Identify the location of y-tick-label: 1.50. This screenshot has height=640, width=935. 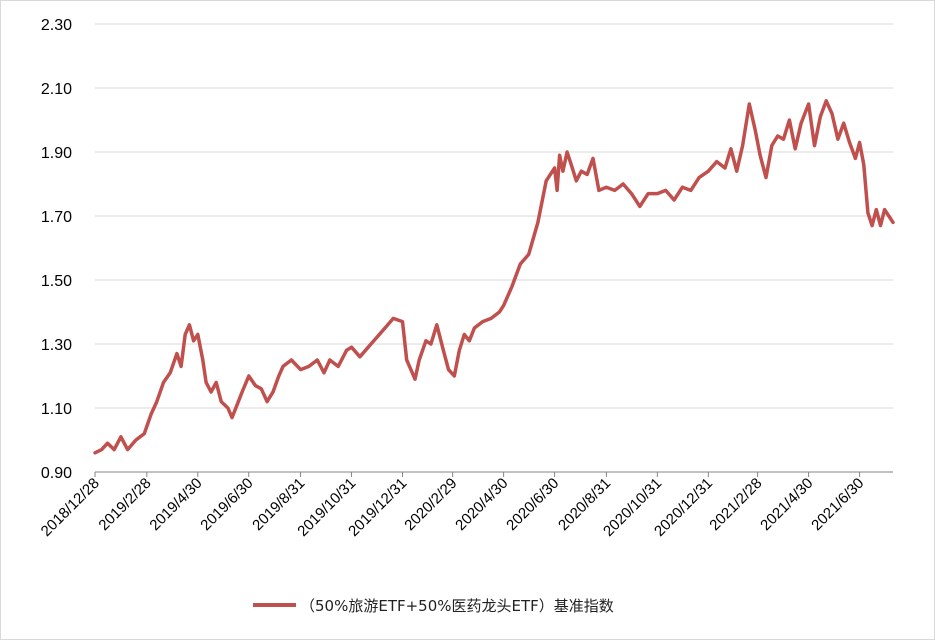
(56, 281).